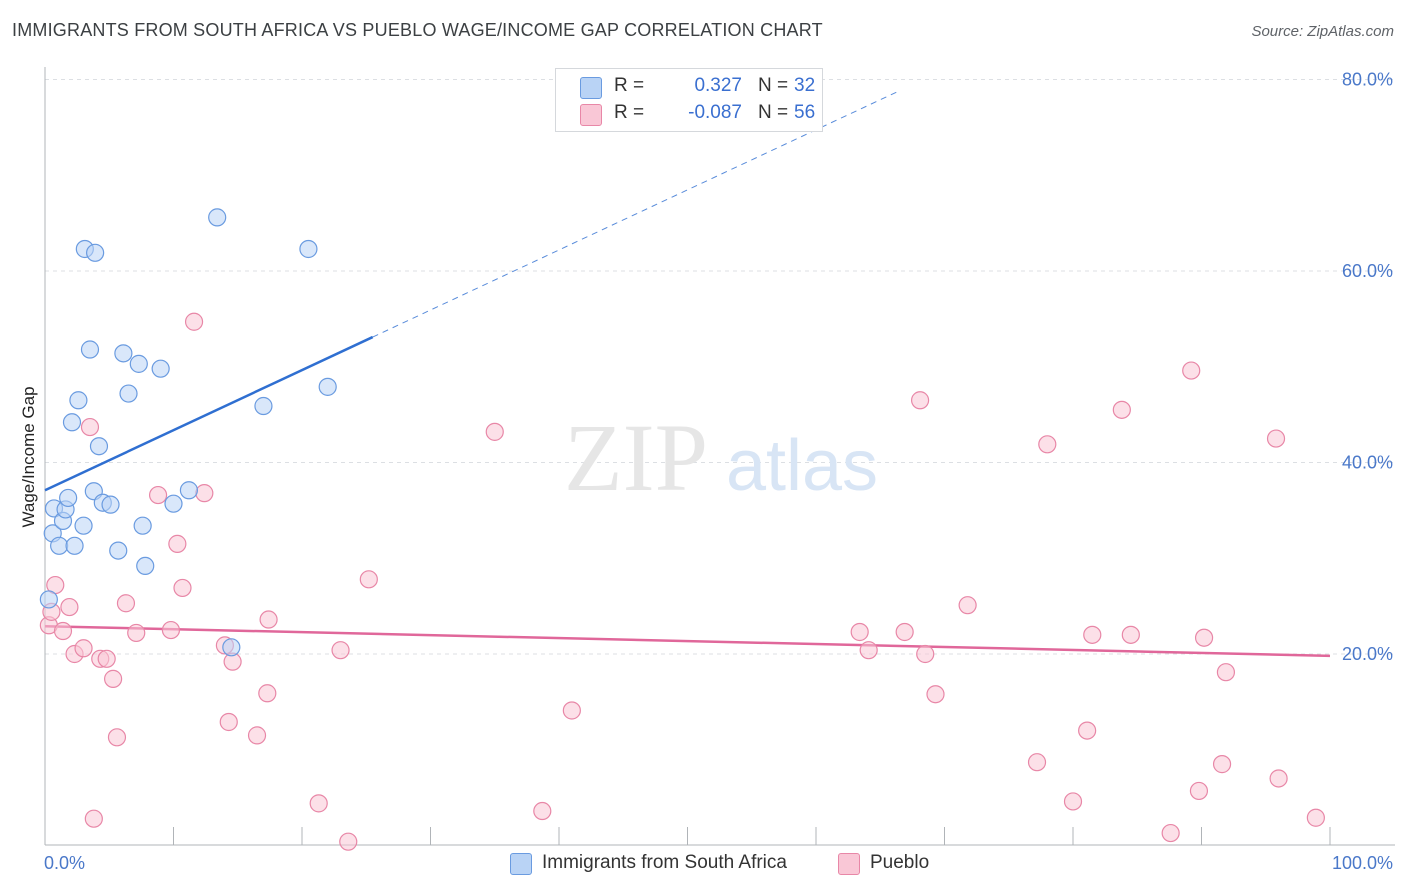 The image size is (1406, 892). I want to click on y-tick-label: 80.0%, so click(1367, 80).